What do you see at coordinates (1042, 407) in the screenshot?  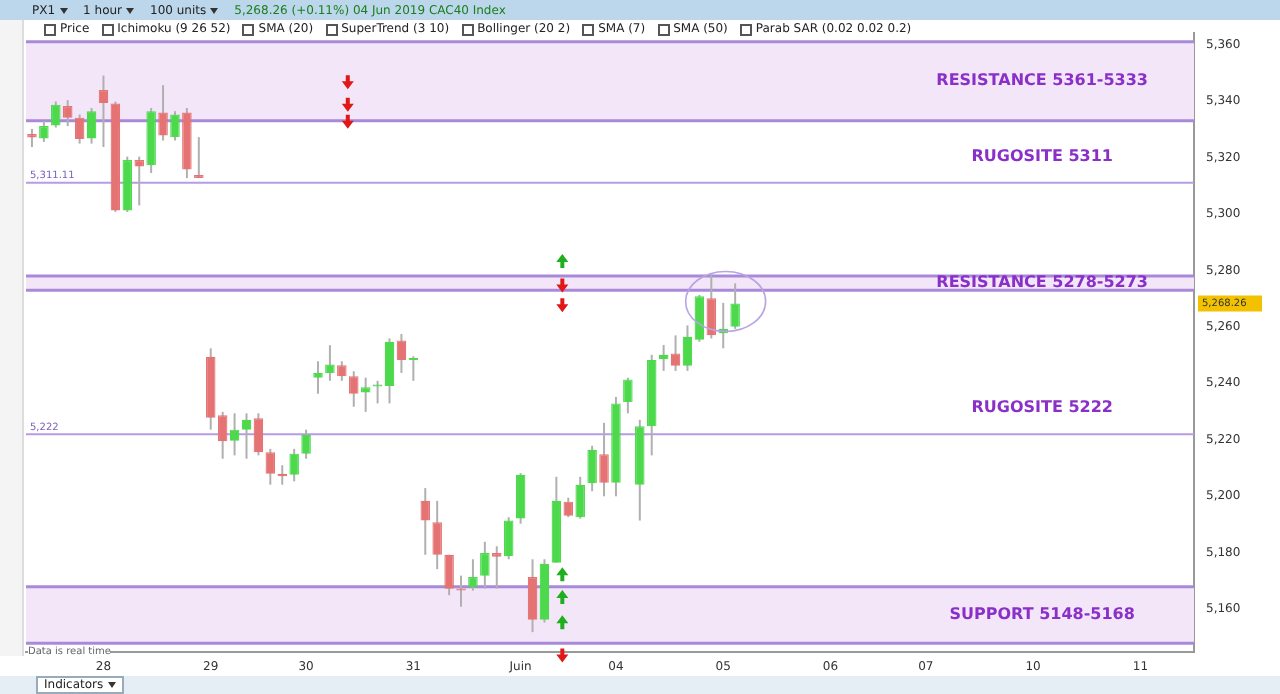 I see `ref-line-label: RUGOSITE 5222` at bounding box center [1042, 407].